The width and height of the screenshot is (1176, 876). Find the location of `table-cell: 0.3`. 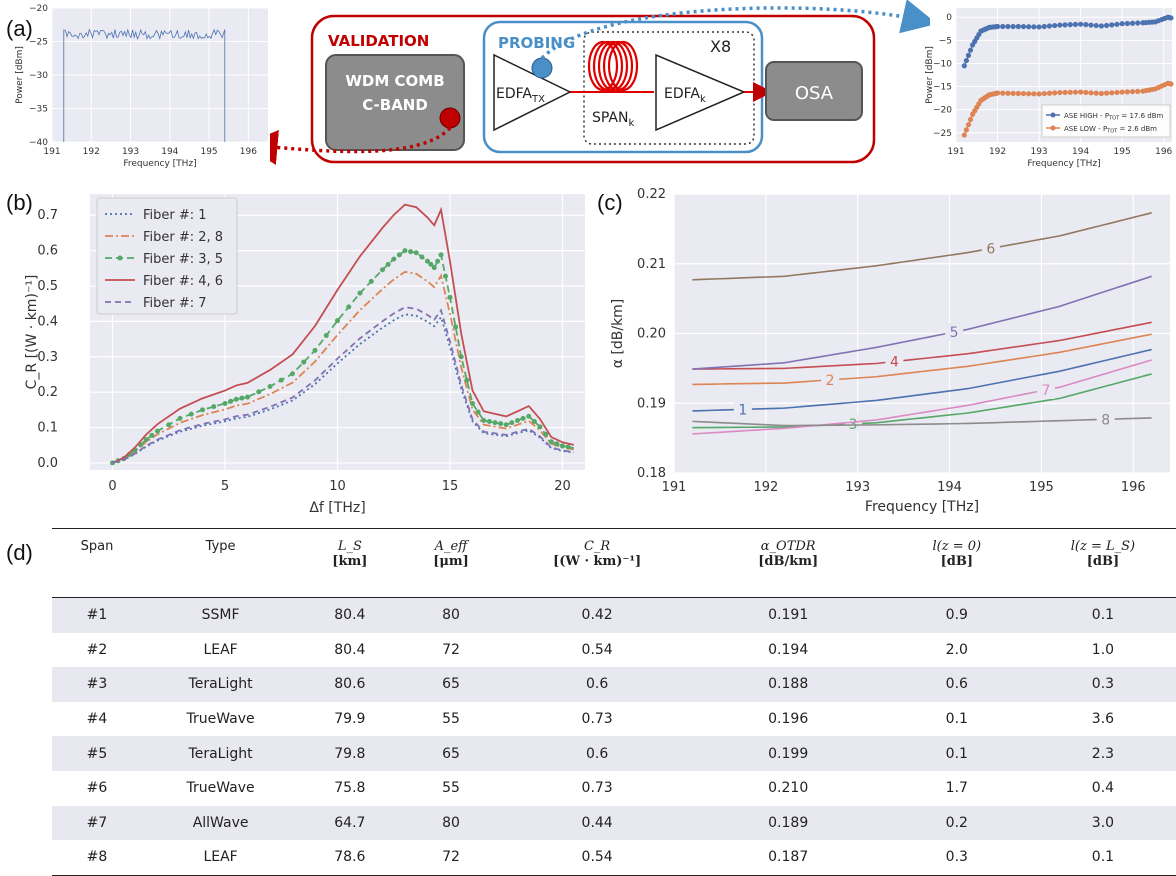

table-cell: 0.3 is located at coordinates (1103, 684).